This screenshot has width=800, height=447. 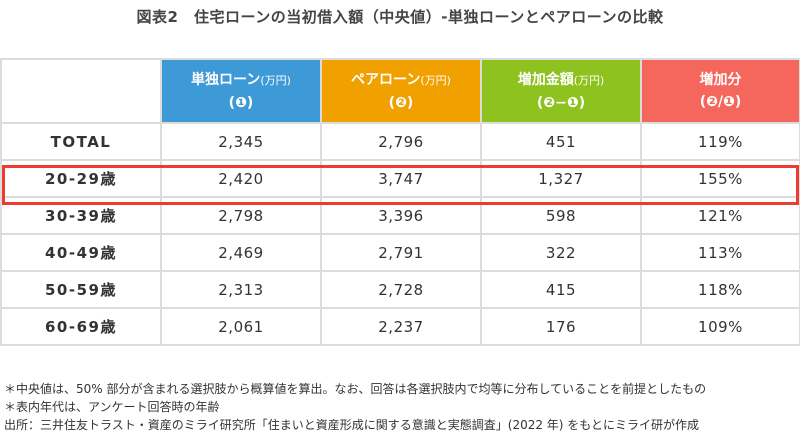 I want to click on cell-single: 2,469, so click(x=241, y=252).